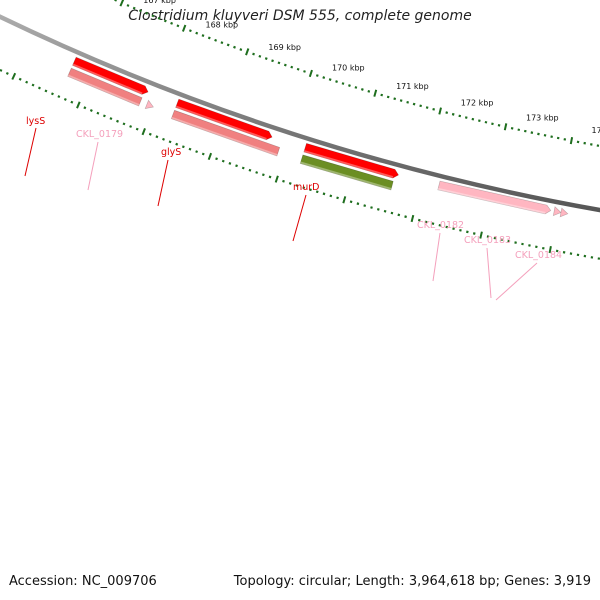 This screenshot has width=600, height=600. I want to click on scale-label-170: 170 kbp, so click(348, 67).